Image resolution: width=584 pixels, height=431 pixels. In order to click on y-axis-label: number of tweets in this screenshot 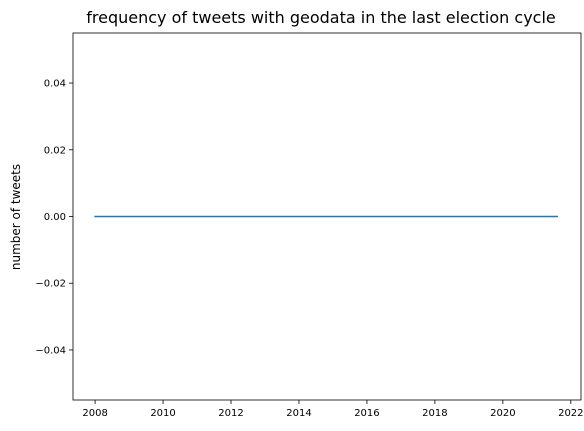, I will do `click(16, 217)`.